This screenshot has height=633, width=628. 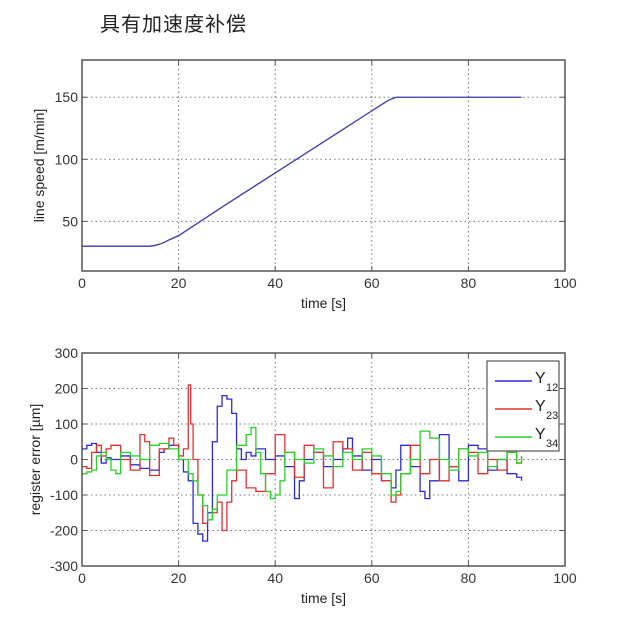 I want to click on y-tick-label: 0, so click(x=74, y=460).